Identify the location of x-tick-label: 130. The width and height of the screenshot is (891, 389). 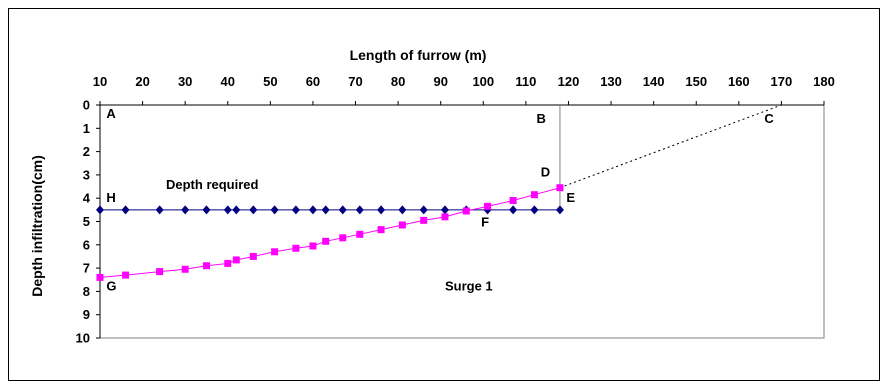
(611, 81).